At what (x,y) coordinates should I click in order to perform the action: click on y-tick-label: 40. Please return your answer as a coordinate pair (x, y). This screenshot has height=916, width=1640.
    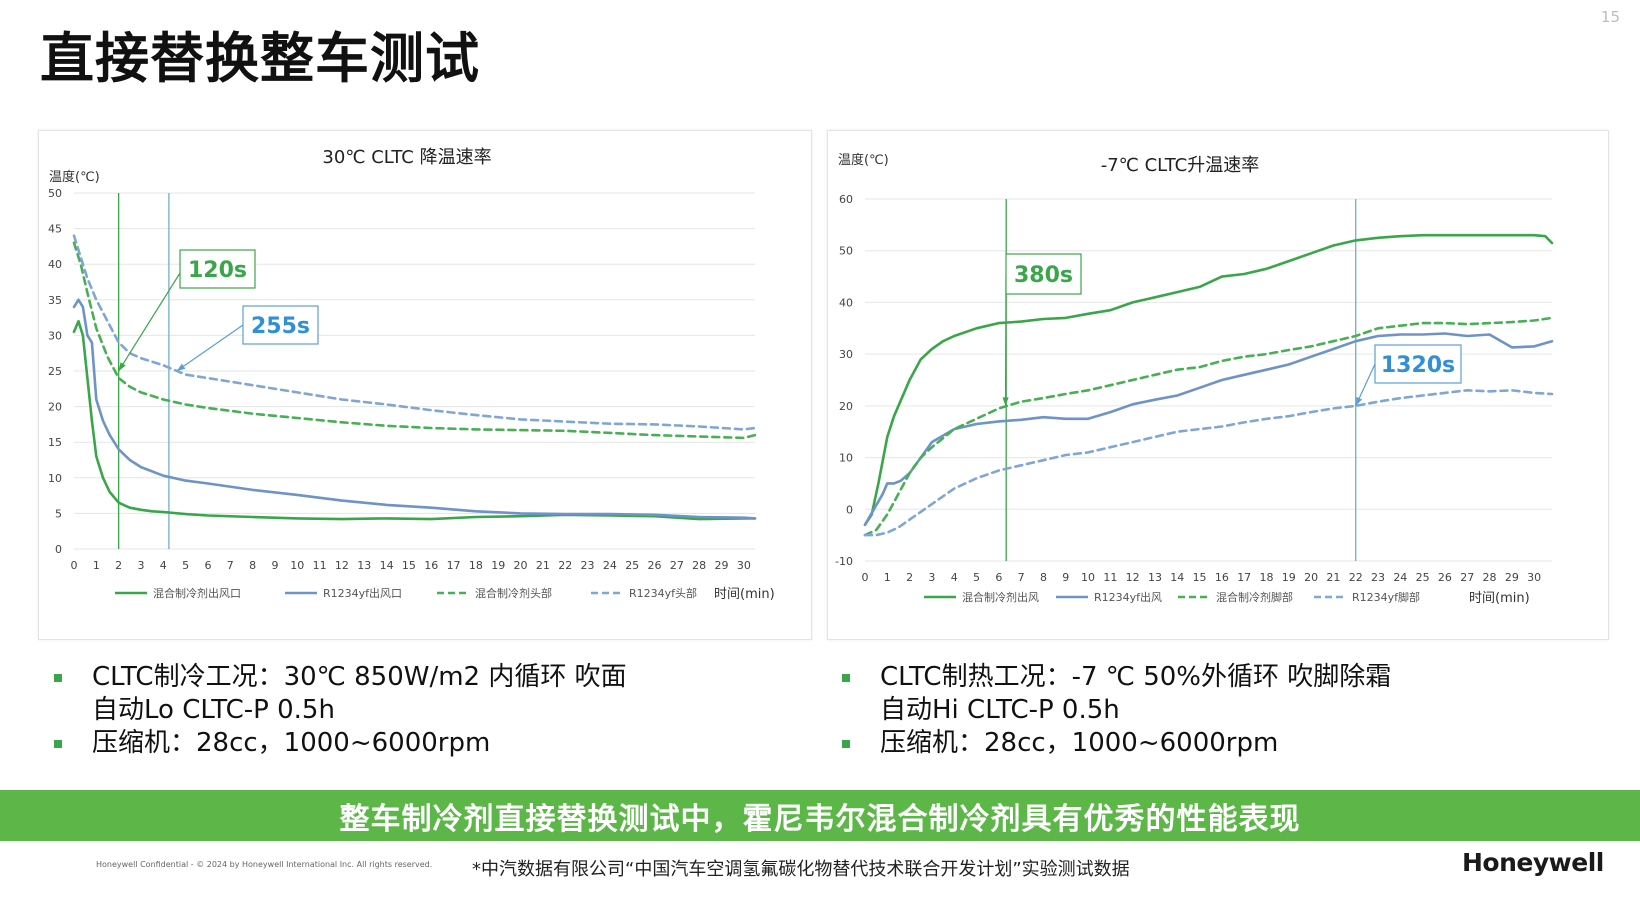
    Looking at the image, I should click on (55, 264).